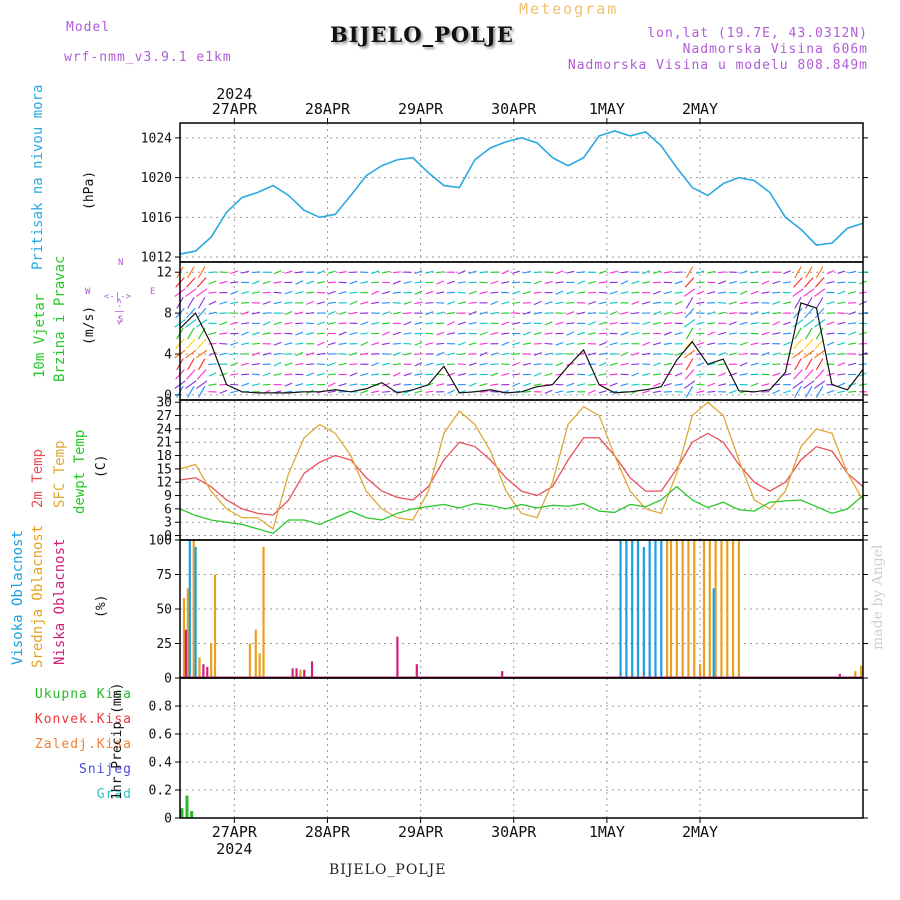 This screenshot has width=900, height=900. I want to click on bottom-day-label: 2MAY, so click(700, 832).